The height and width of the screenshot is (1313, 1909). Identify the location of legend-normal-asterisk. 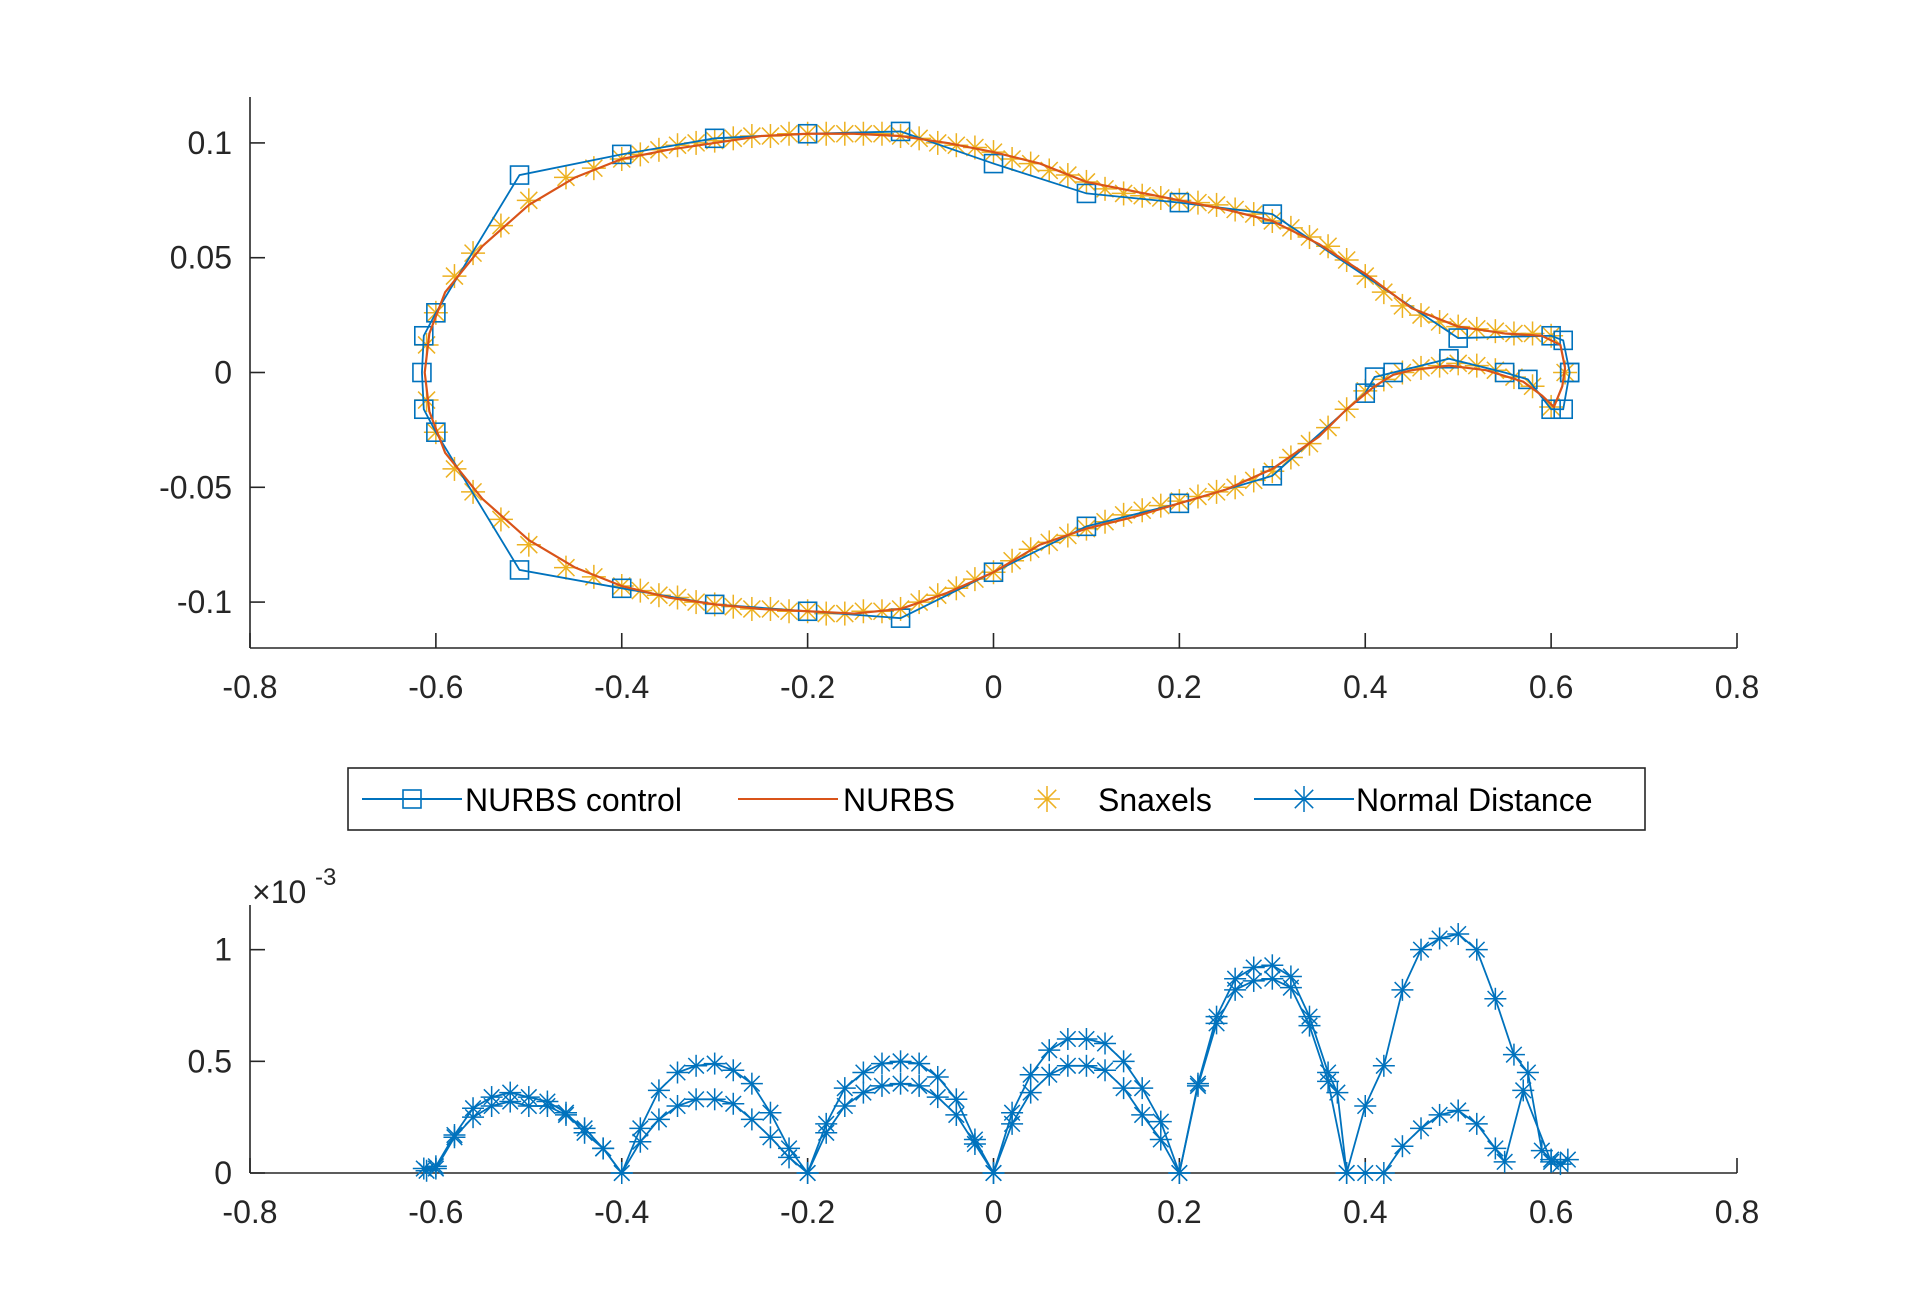
(1304, 799).